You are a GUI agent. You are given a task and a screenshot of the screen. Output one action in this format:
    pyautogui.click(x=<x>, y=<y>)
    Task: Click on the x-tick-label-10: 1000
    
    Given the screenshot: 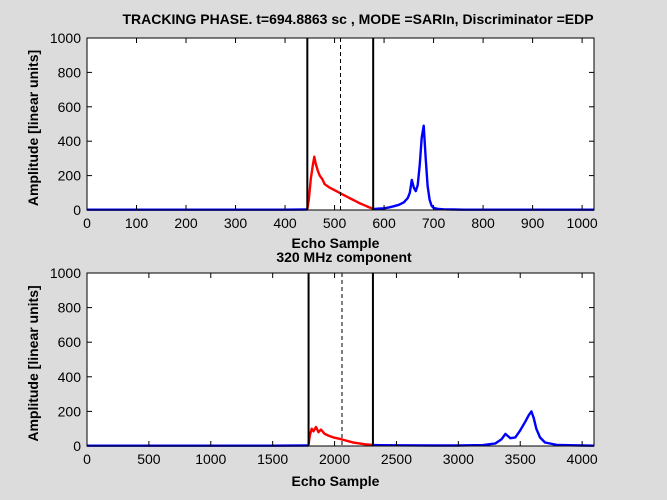 What is the action you would take?
    pyautogui.click(x=582, y=223)
    